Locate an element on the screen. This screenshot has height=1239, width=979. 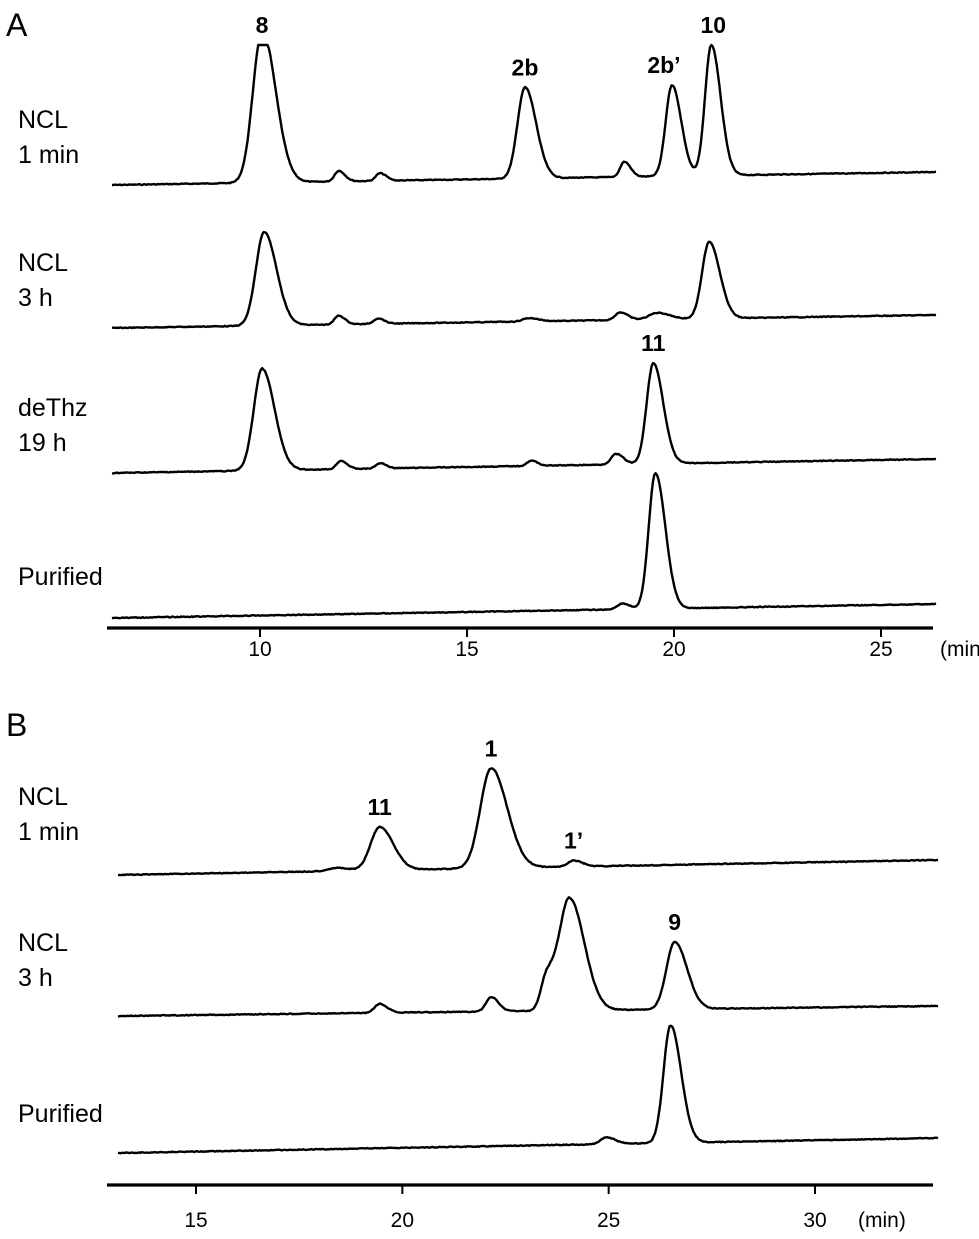
panel-a-label: A is located at coordinates (17, 25).